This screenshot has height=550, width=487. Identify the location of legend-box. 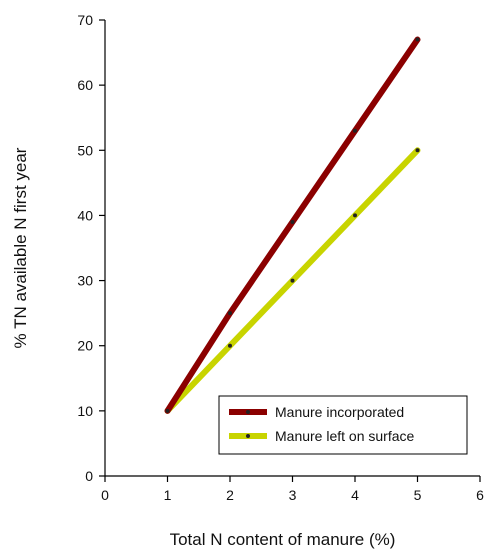
(343, 425).